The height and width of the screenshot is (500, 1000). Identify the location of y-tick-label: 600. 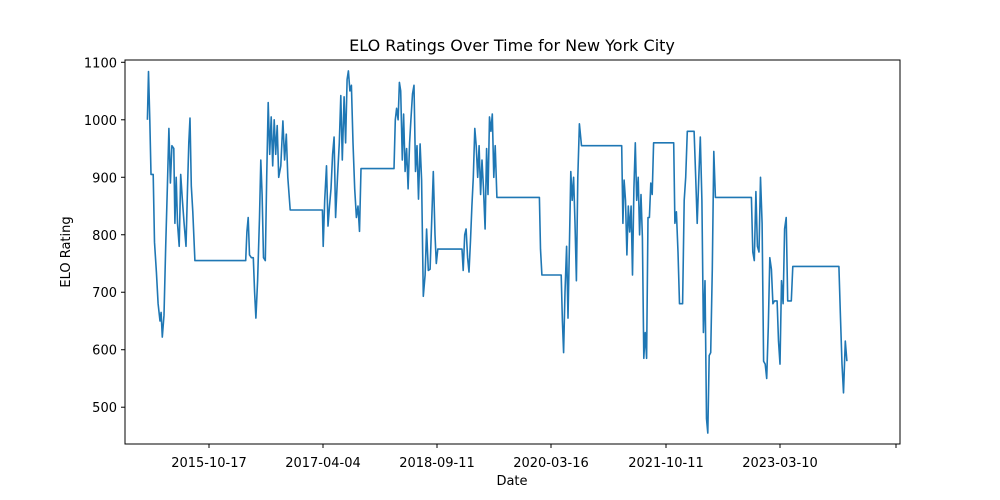
(104, 351).